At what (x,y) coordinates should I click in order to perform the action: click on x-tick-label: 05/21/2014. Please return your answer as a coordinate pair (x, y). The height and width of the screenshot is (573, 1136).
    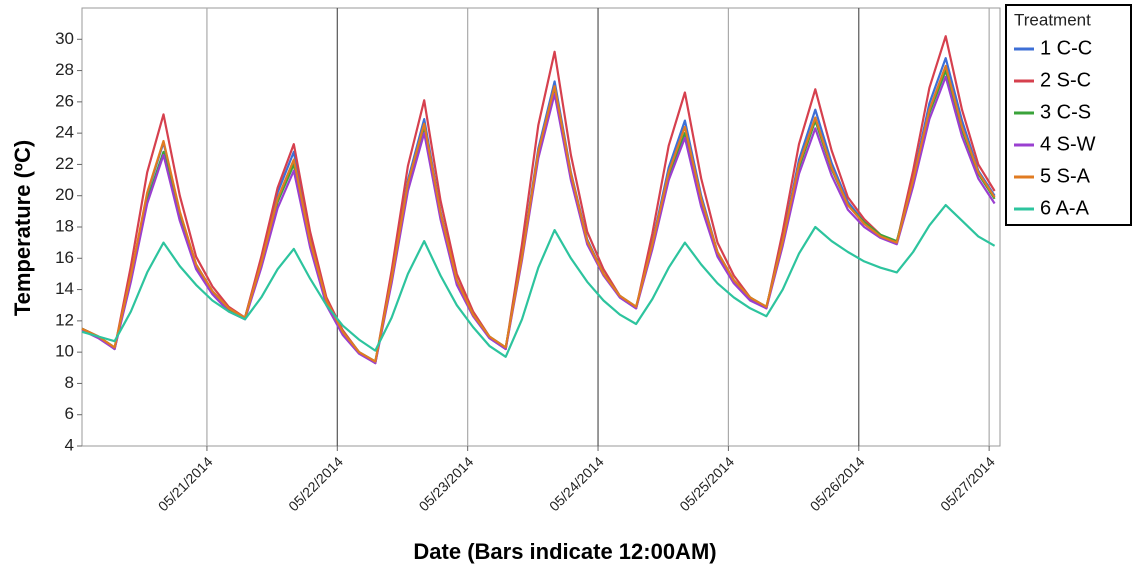
    Looking at the image, I should click on (185, 483).